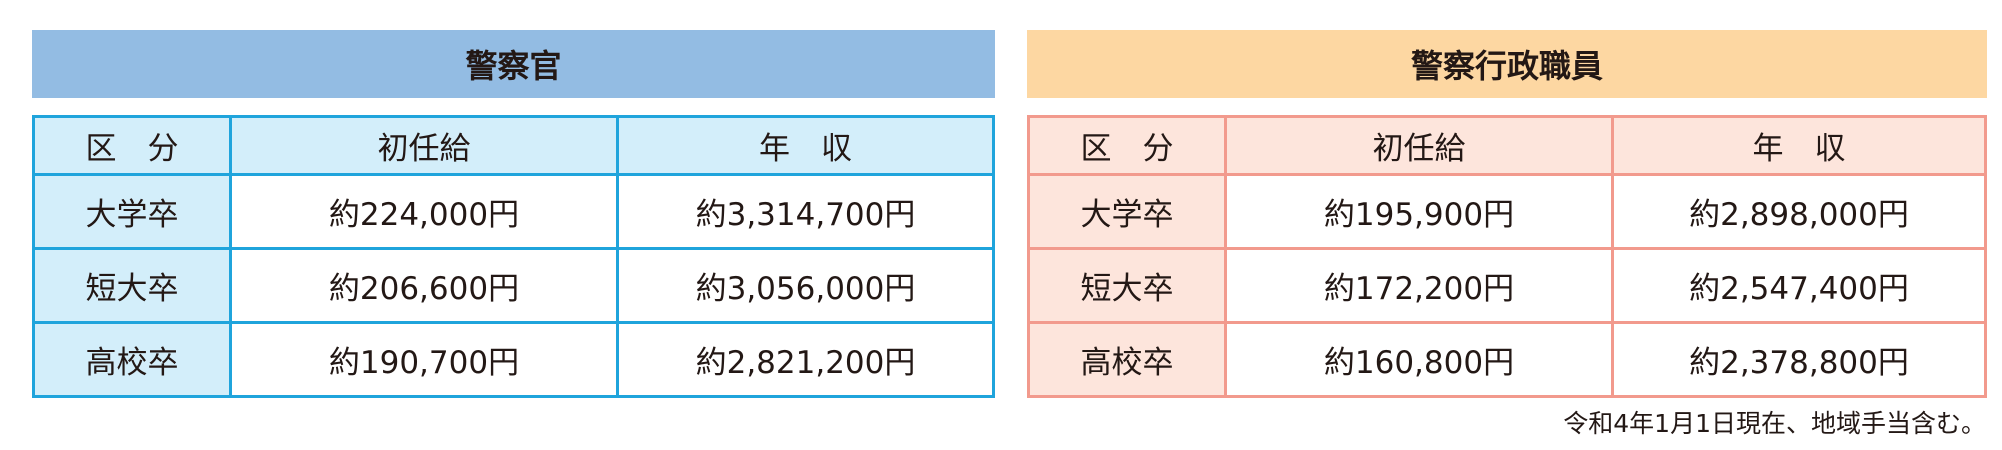  Describe the element at coordinates (1419, 211) in the screenshot. I see `starting-salary: 約195,900円` at that location.